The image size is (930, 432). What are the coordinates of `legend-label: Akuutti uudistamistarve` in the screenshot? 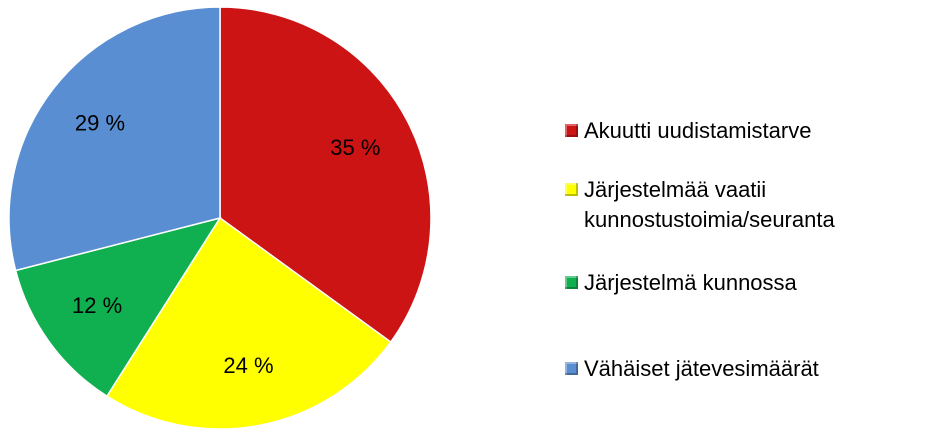 It's located at (698, 130).